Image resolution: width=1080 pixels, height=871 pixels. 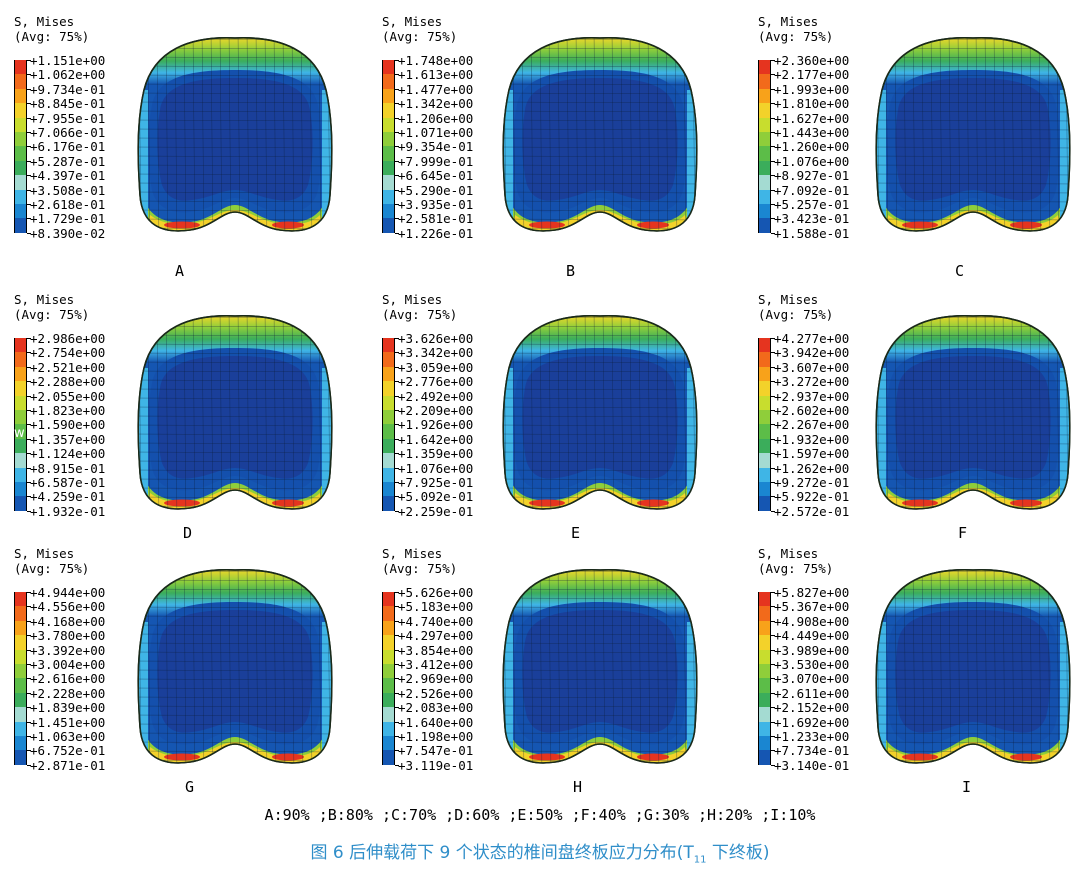 What do you see at coordinates (68, 607) in the screenshot?
I see `legend-value: +4.556e+00` at bounding box center [68, 607].